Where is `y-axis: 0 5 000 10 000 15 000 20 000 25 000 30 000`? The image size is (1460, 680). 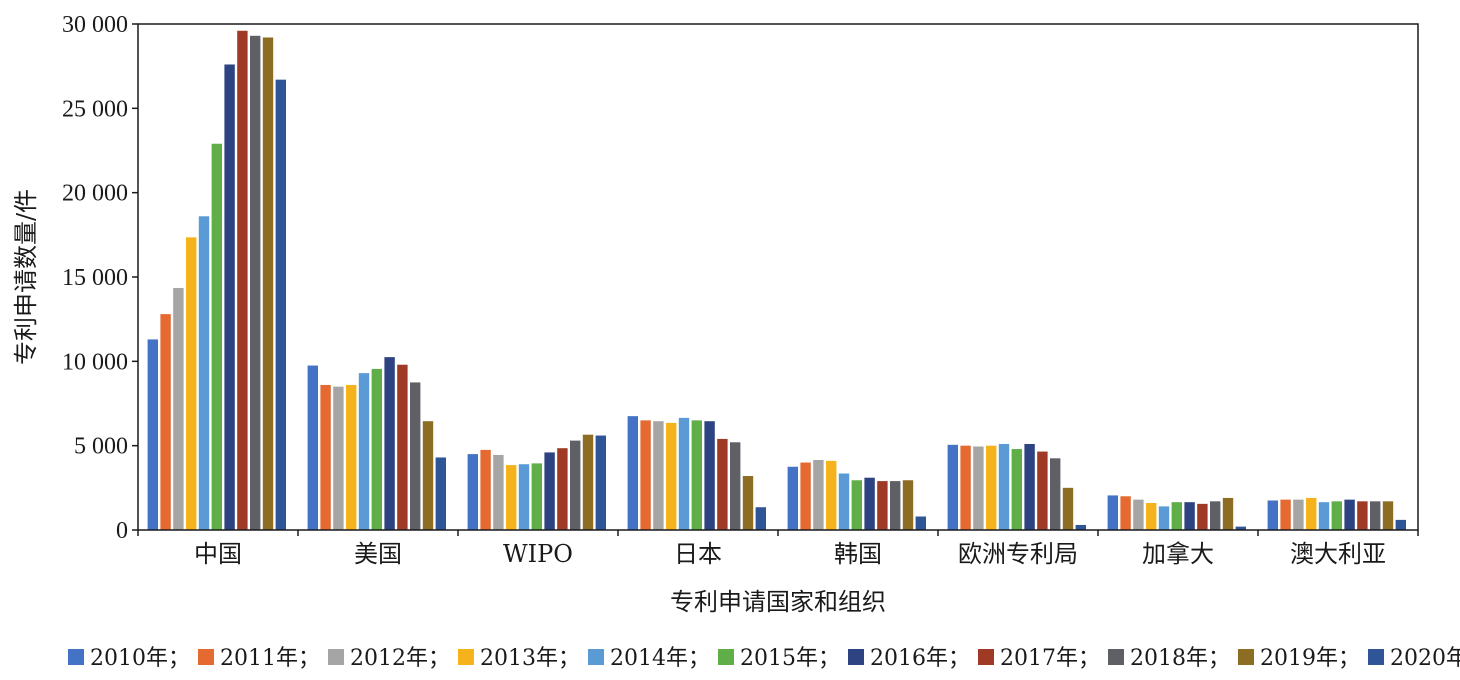 y-axis: 0 5 000 10 000 15 000 20 000 25 000 30 000 is located at coordinates (100, 278).